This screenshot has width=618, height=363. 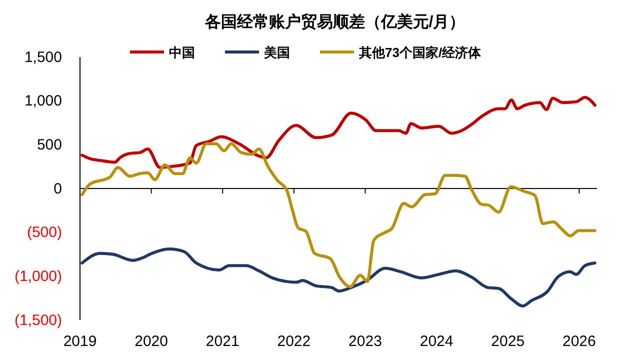 What do you see at coordinates (151, 341) in the screenshot?
I see `x-tick-label: 2020` at bounding box center [151, 341].